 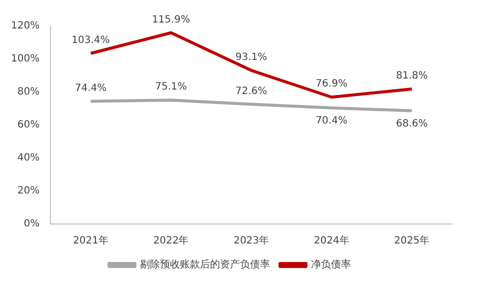 What do you see at coordinates (171, 87) in the screenshot?
I see `data-label: 75.1%` at bounding box center [171, 87].